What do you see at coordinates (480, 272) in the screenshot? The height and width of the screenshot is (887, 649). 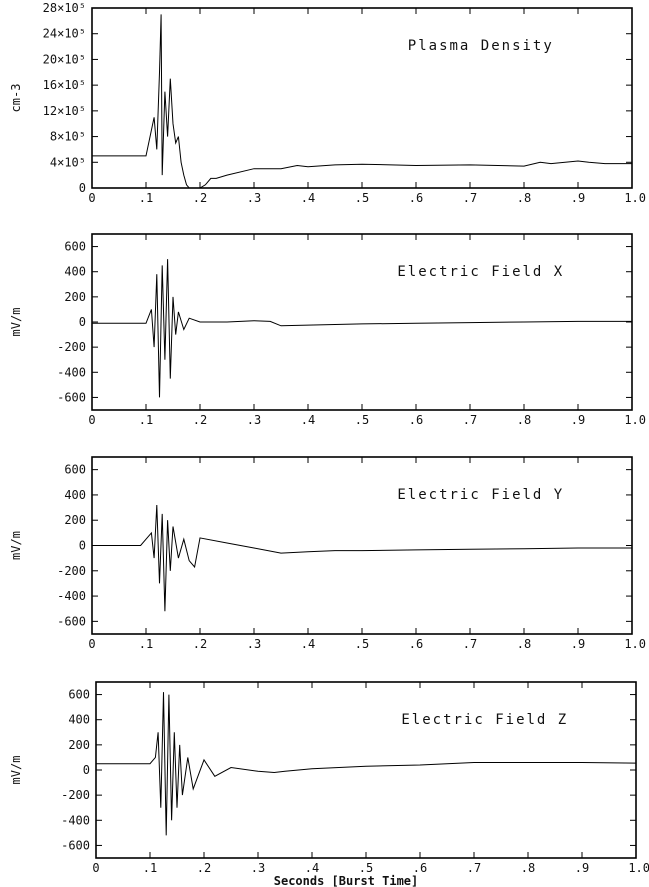 I see `panel-title: Electric Field X` at bounding box center [480, 272].